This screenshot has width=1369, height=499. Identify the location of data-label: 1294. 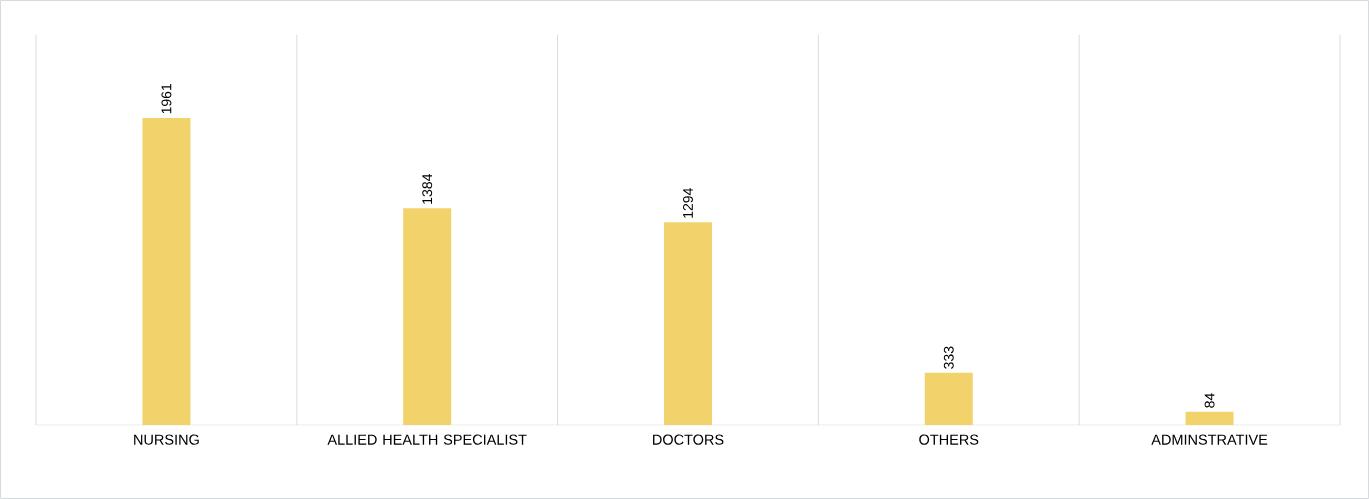
(688, 203).